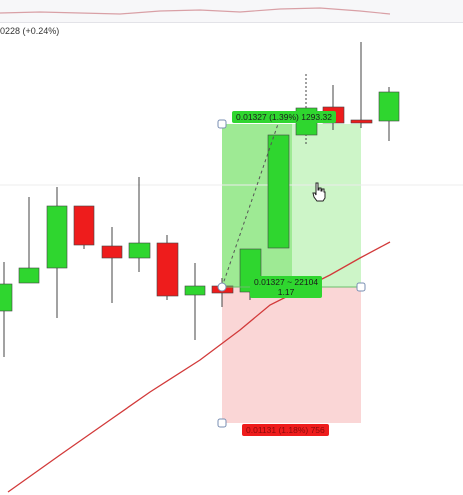 This screenshot has width=463, height=495. What do you see at coordinates (222, 124) in the screenshot?
I see `target-handle` at bounding box center [222, 124].